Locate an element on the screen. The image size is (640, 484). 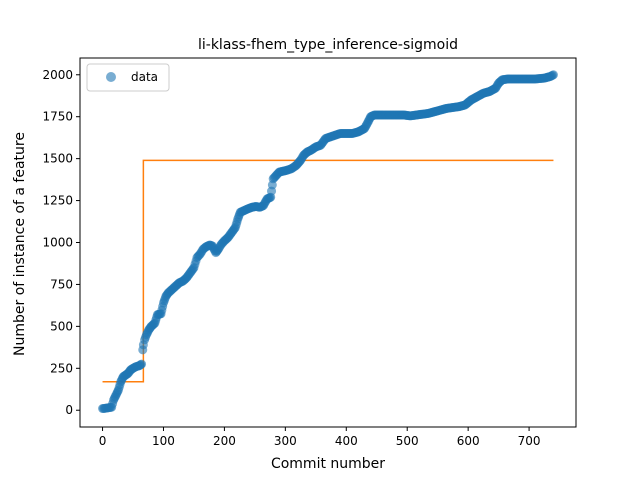
x-axis-ticks: 0 100 200 300 400 500 600 700 is located at coordinates (320, 437).